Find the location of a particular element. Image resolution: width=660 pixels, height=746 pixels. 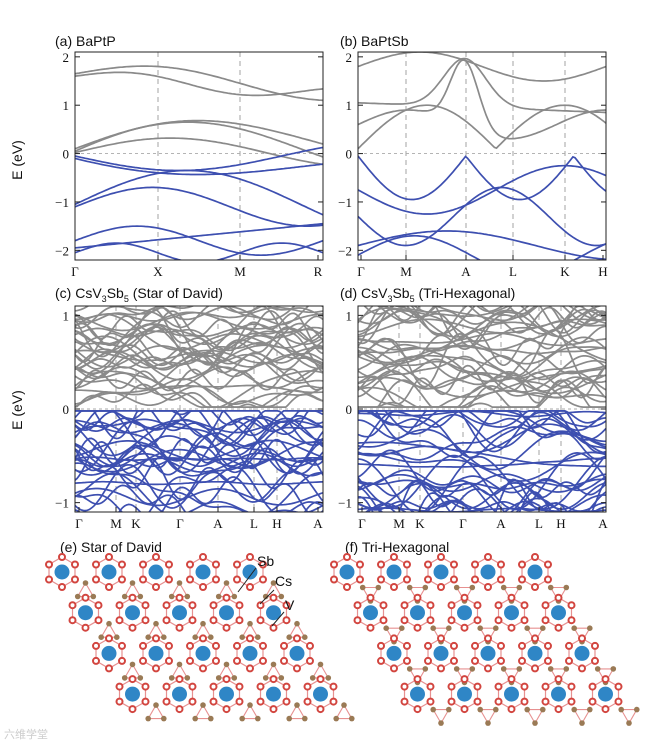

y-tick-label: 1 is located at coordinates (349, 315).